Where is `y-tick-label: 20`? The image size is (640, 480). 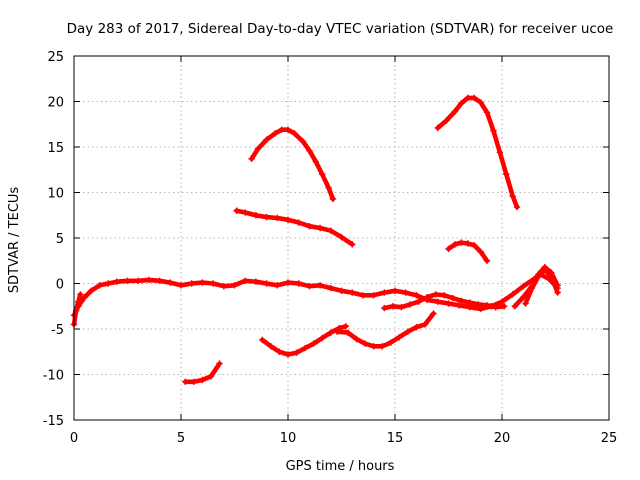 y-tick-label: 20 is located at coordinates (55, 103).